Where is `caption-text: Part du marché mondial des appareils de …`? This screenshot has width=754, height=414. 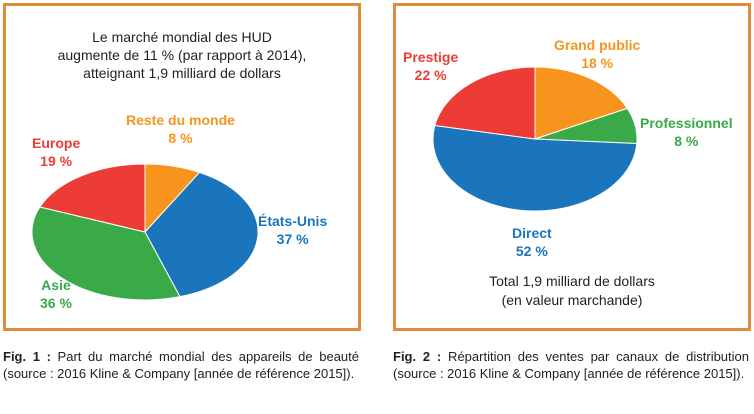 caption-text: Part du marché mondial des appareils de … is located at coordinates (181, 365).